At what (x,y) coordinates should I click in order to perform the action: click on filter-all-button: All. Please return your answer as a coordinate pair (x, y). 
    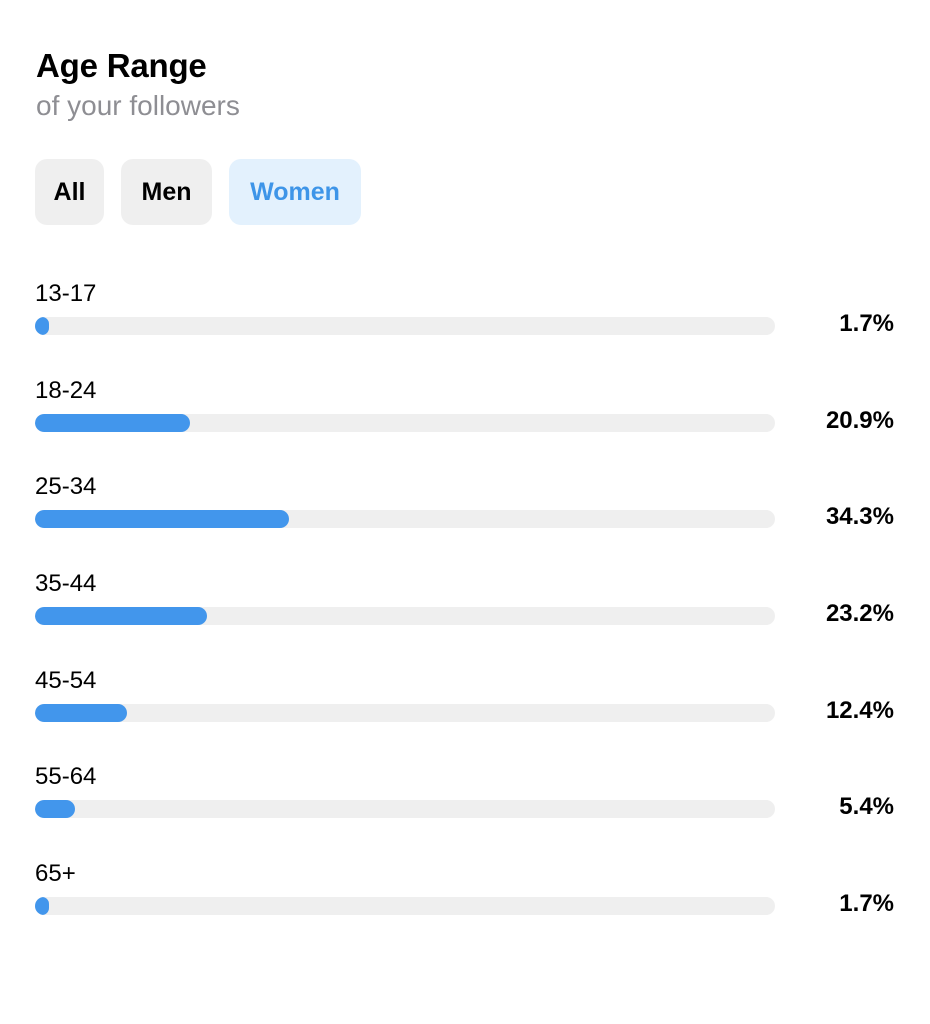
    Looking at the image, I should click on (69, 192).